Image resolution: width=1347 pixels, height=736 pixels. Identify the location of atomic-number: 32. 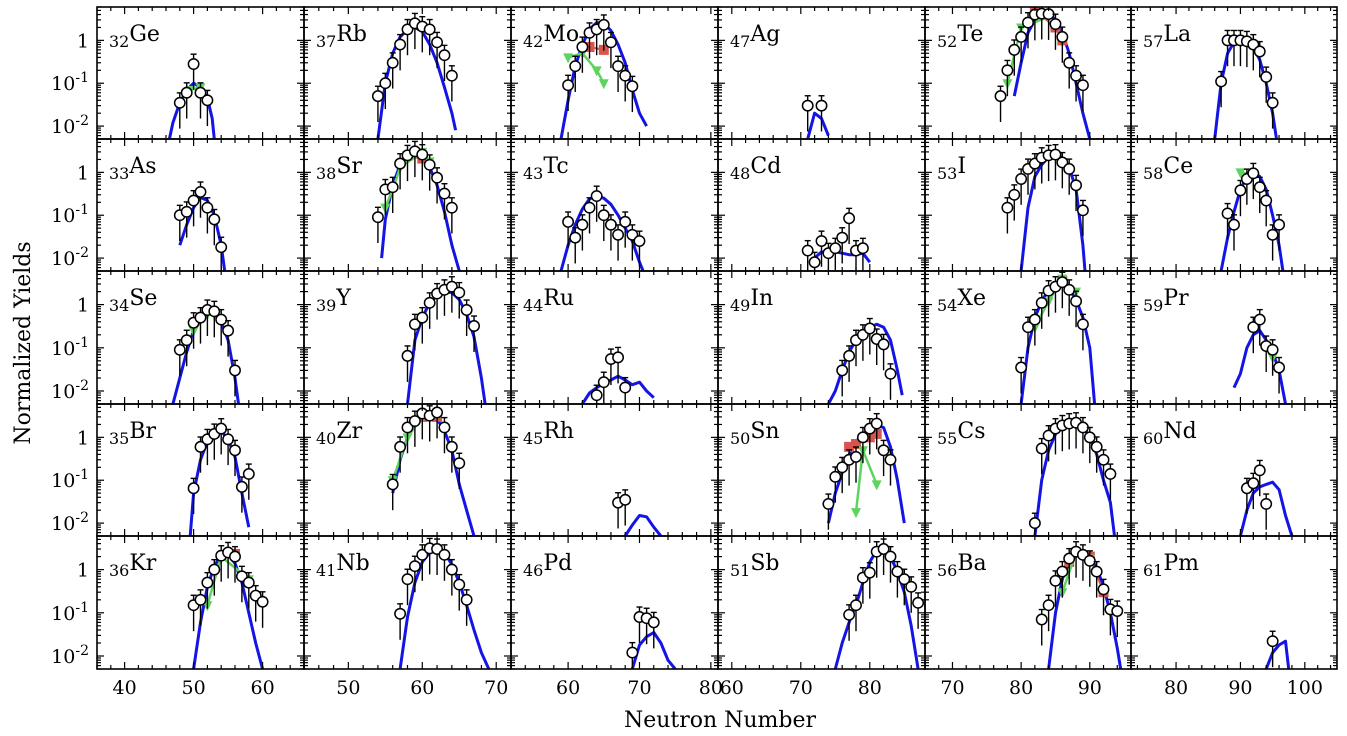
(119, 41).